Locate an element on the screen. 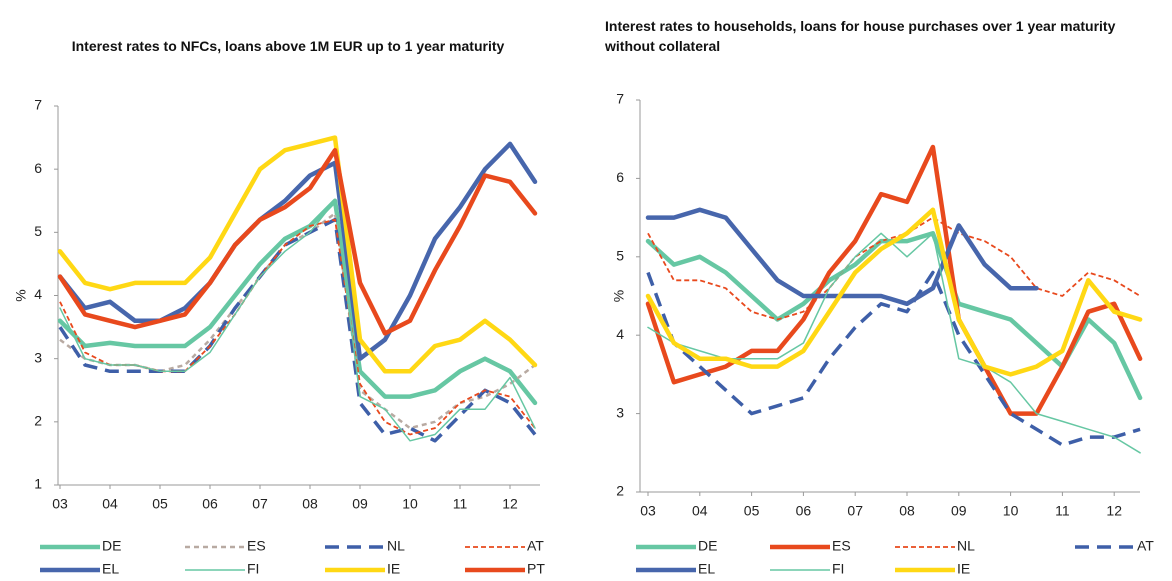 This screenshot has width=1172, height=581. legend-label: PT is located at coordinates (536, 569).